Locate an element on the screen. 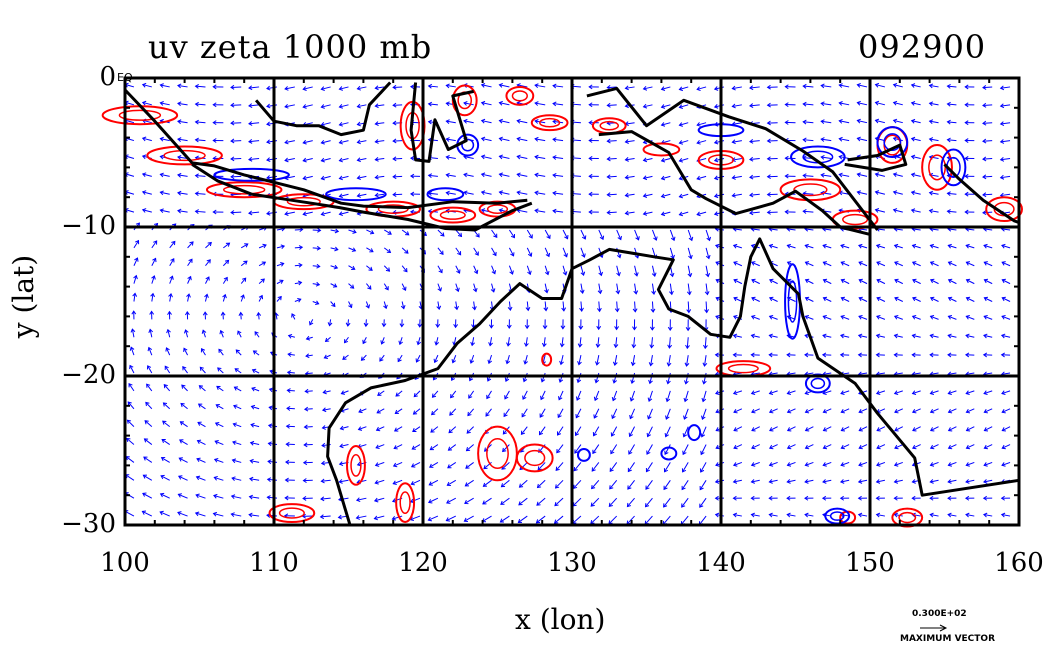 This screenshot has height=653, width=1058. positive-vorticity-contour-inner is located at coordinates (244, 189).